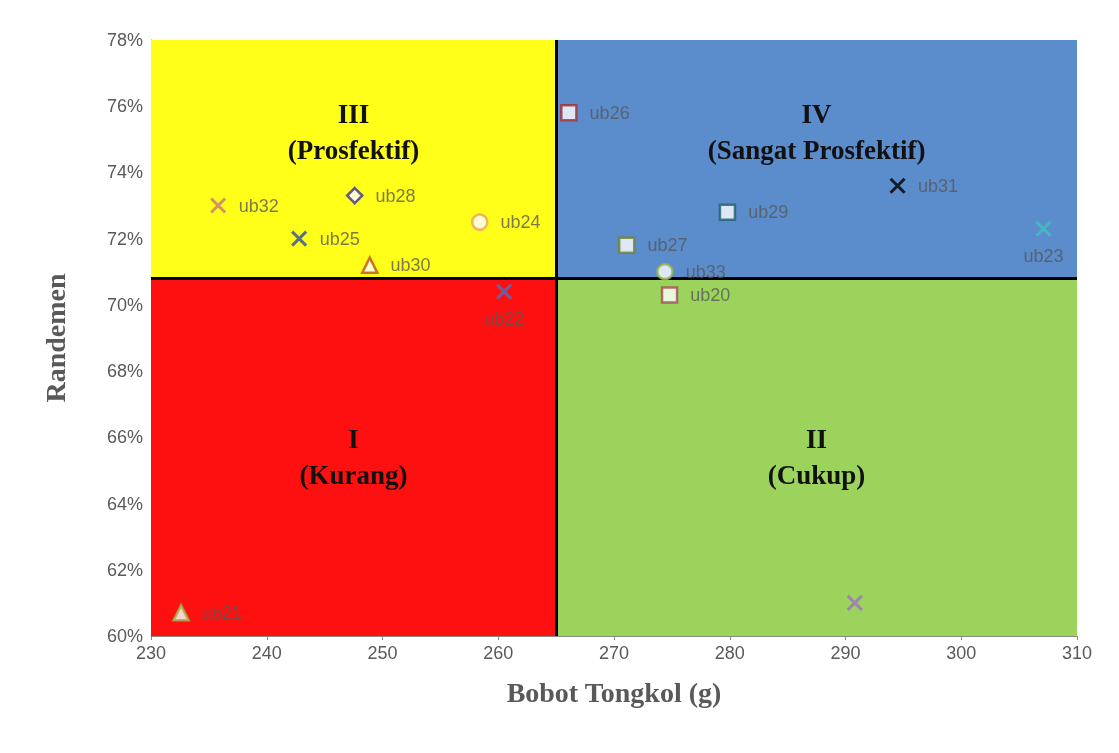 Image resolution: width=1119 pixels, height=753 pixels. I want to click on y-tick-label: 62%, so click(124, 569).